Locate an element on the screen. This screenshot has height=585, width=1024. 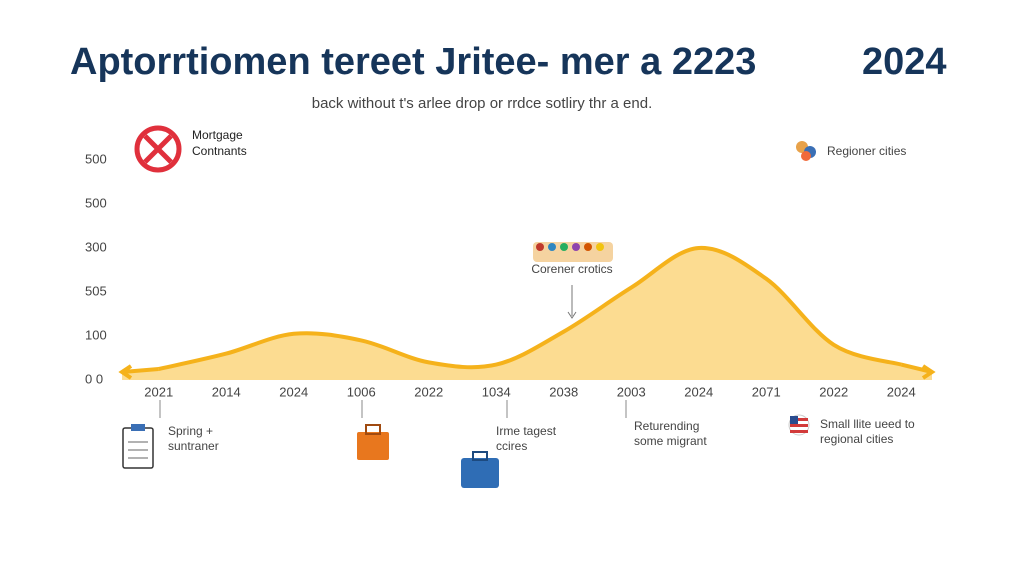
annotation: Corener crotics is located at coordinates (571, 269).